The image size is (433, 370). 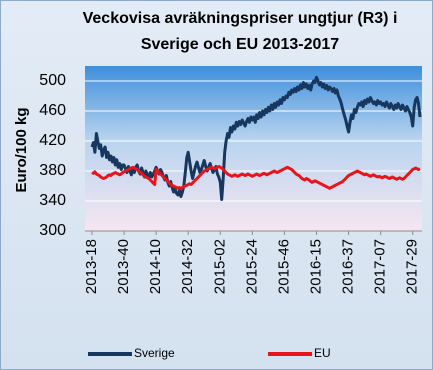 What do you see at coordinates (322, 353) in the screenshot?
I see `legend-label: EU` at bounding box center [322, 353].